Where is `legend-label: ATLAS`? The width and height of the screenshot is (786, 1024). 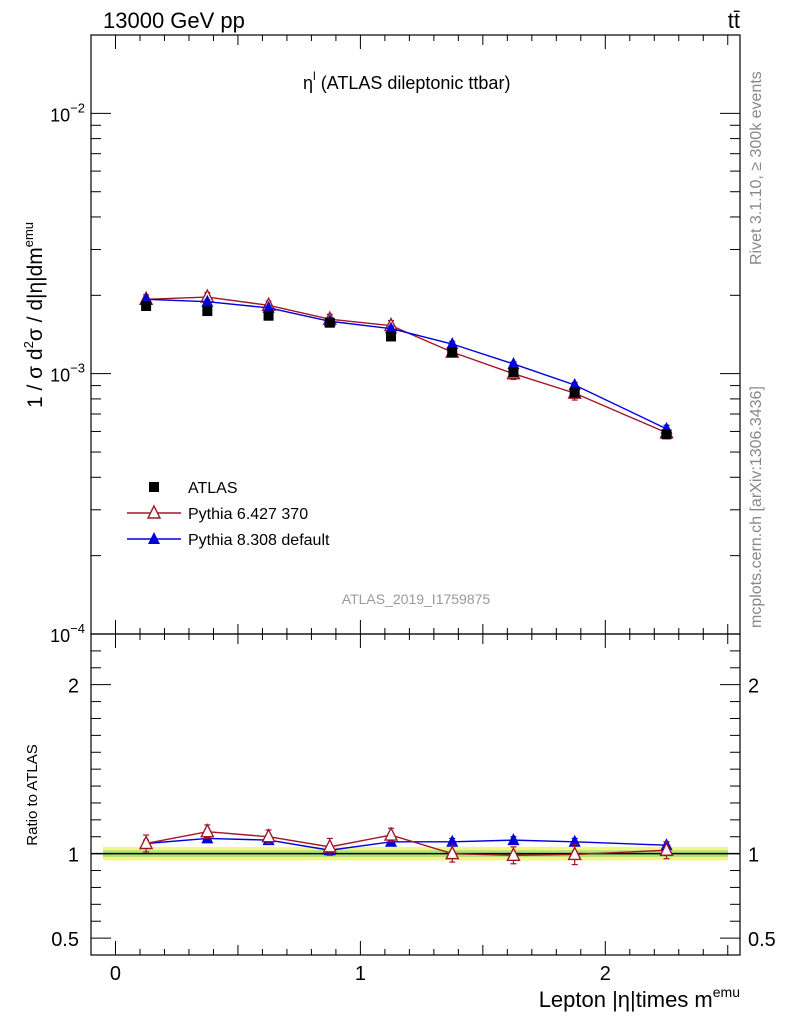
legend-label: ATLAS is located at coordinates (213, 488).